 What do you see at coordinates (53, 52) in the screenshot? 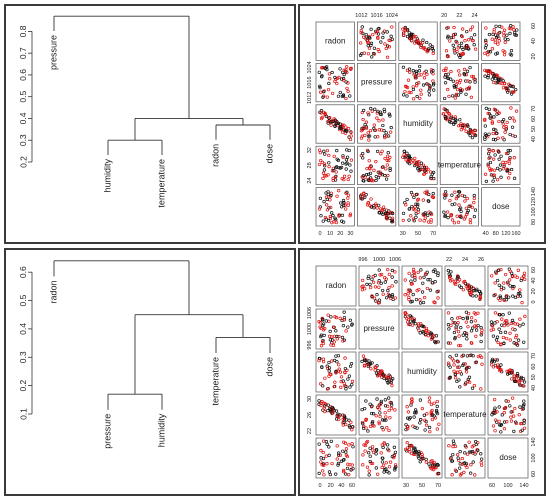
I see `leaf-label-pressure: pressure` at bounding box center [53, 52].